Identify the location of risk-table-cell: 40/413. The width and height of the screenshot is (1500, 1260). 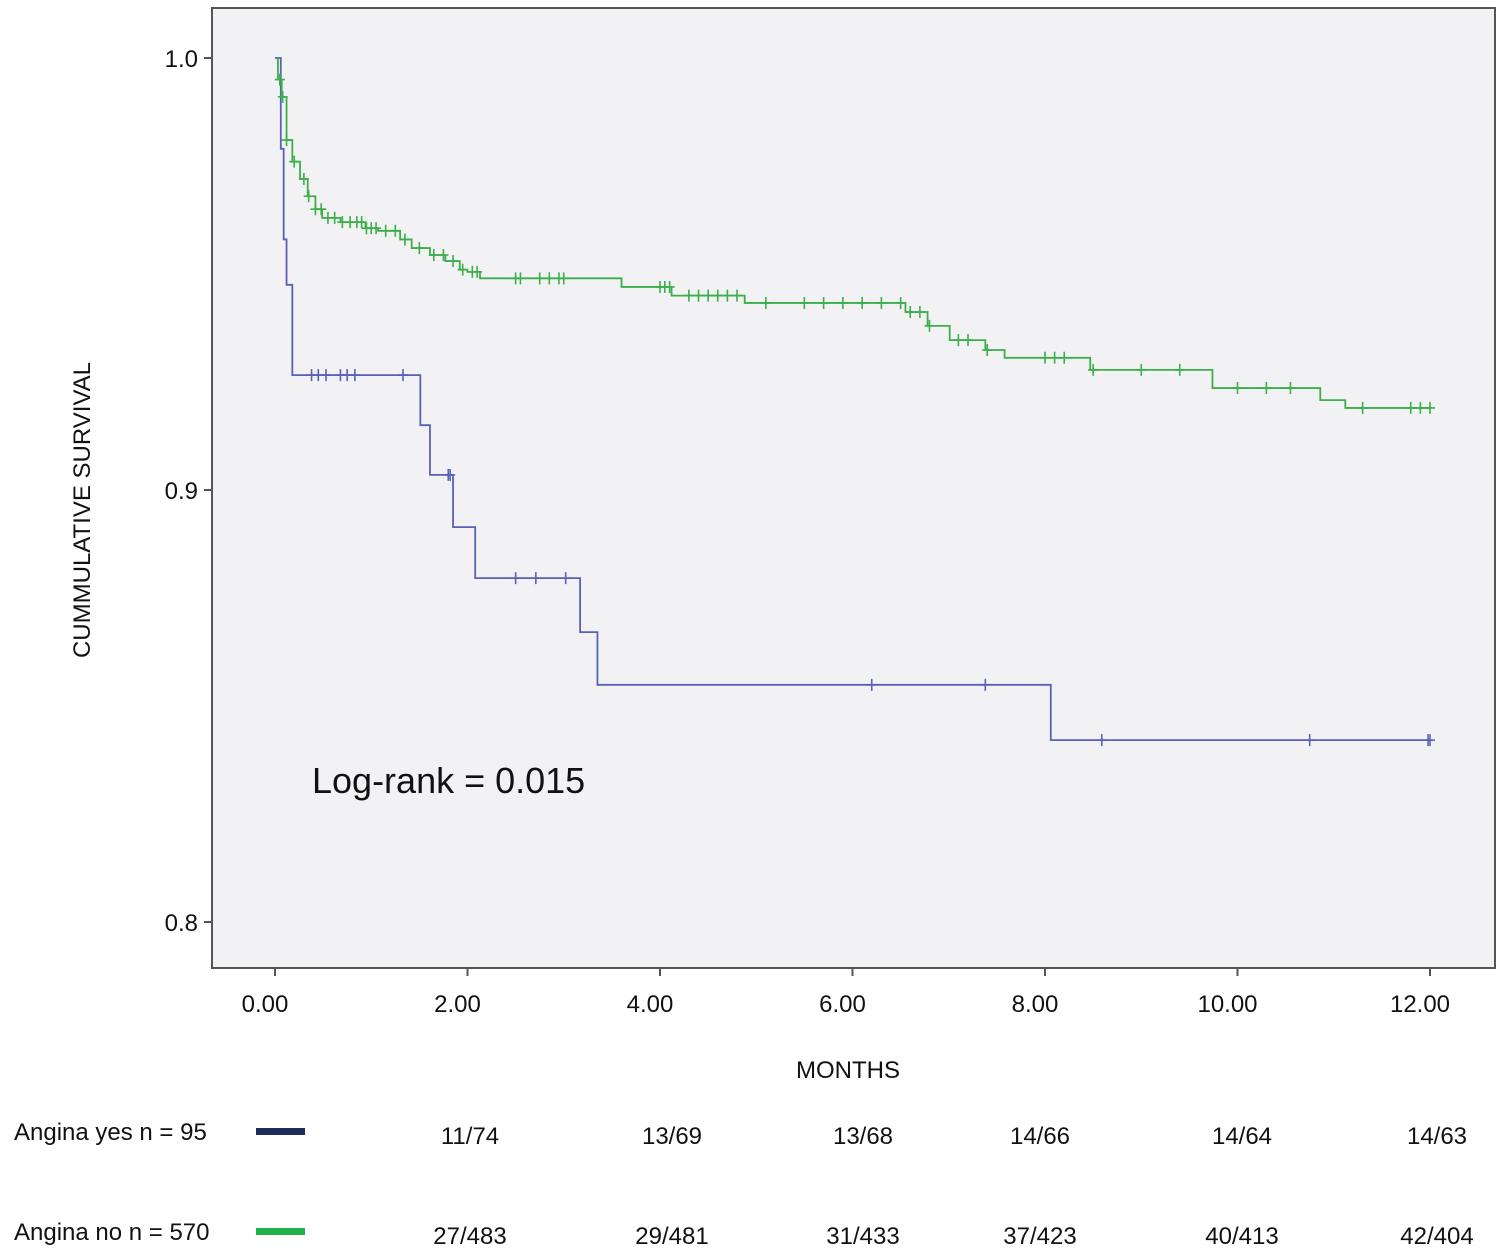
(1241, 1236).